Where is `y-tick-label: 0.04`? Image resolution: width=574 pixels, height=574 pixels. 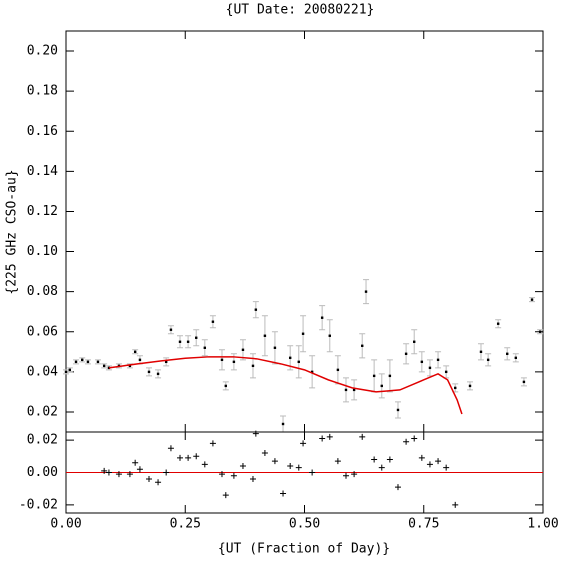
y-tick-label: 0.04 is located at coordinates (42, 371).